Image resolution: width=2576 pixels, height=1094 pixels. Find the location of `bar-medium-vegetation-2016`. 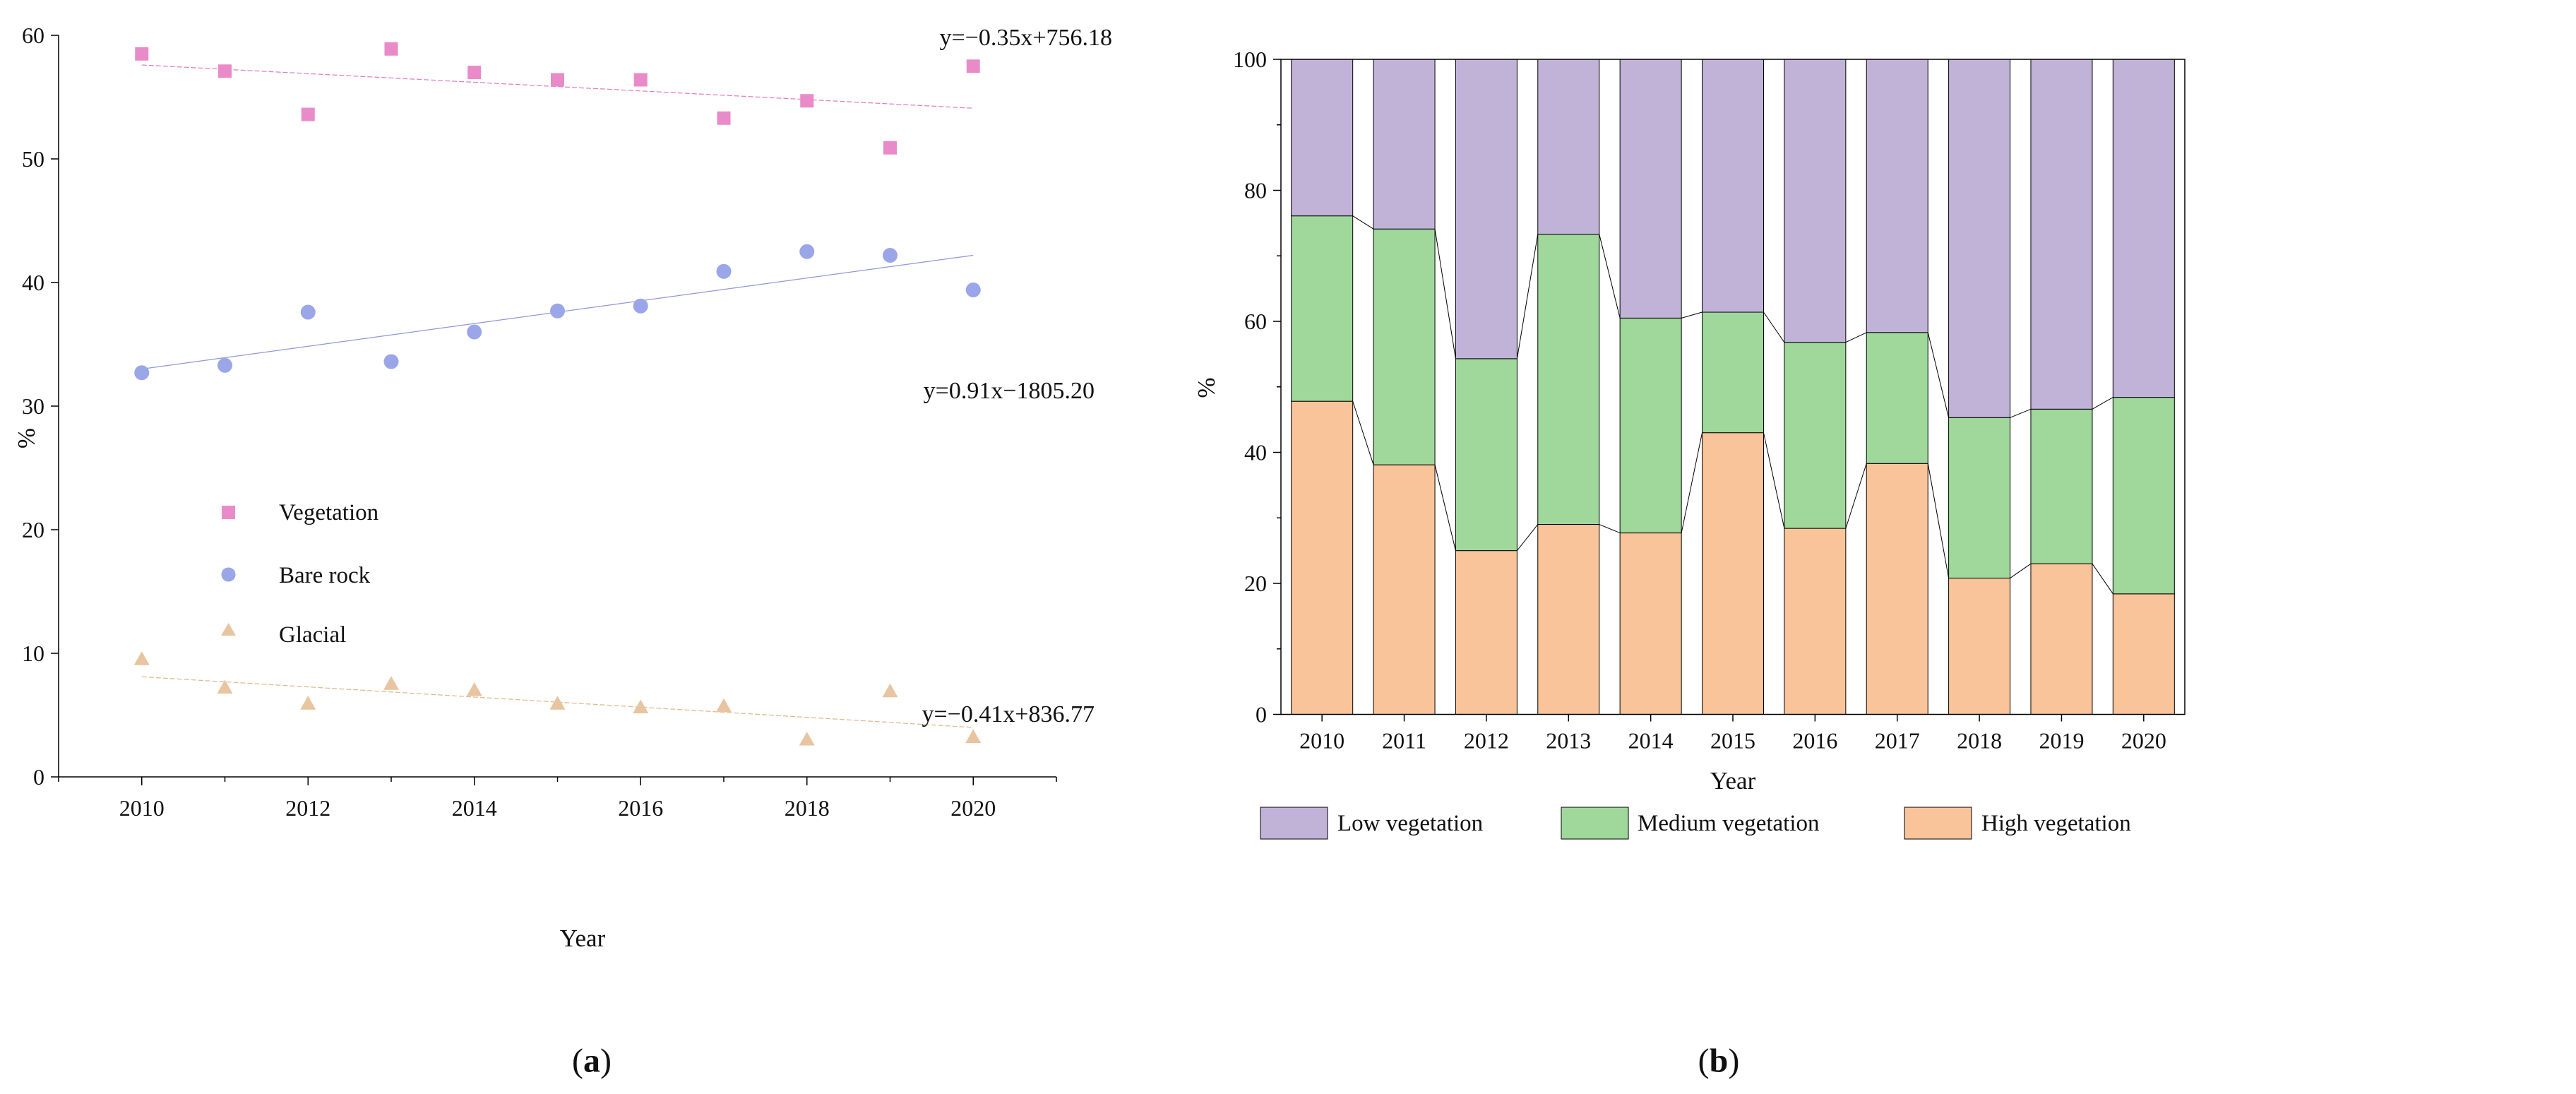

bar-medium-vegetation-2016 is located at coordinates (1815, 435).